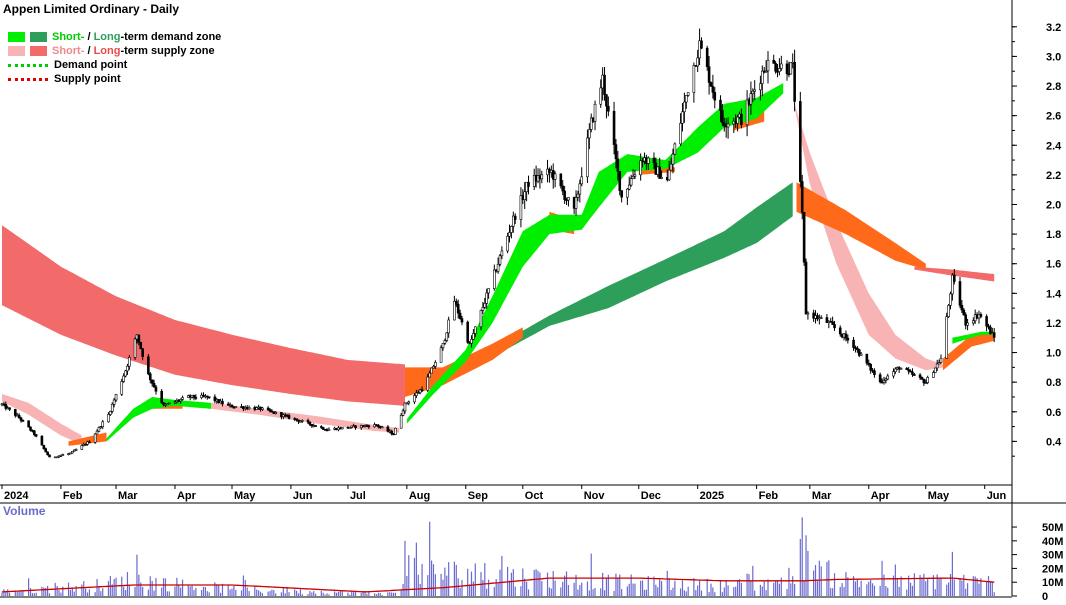  What do you see at coordinates (68, 51) in the screenshot?
I see `legend-supply-short: Short-` at bounding box center [68, 51].